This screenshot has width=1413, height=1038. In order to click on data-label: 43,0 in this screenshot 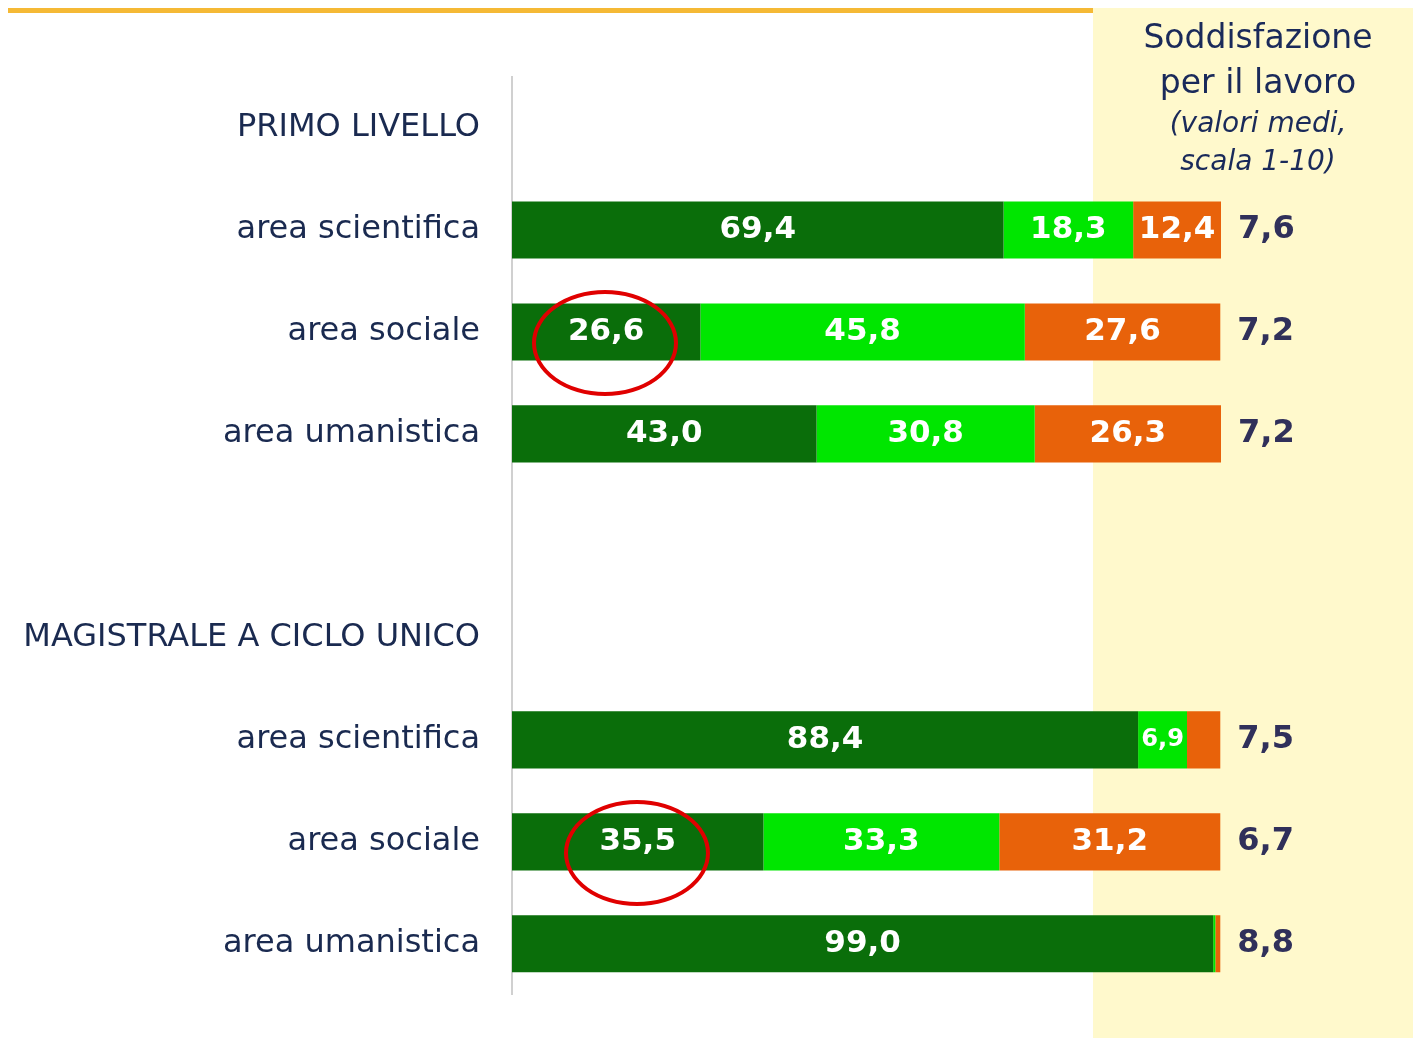, I will do `click(664, 430)`.